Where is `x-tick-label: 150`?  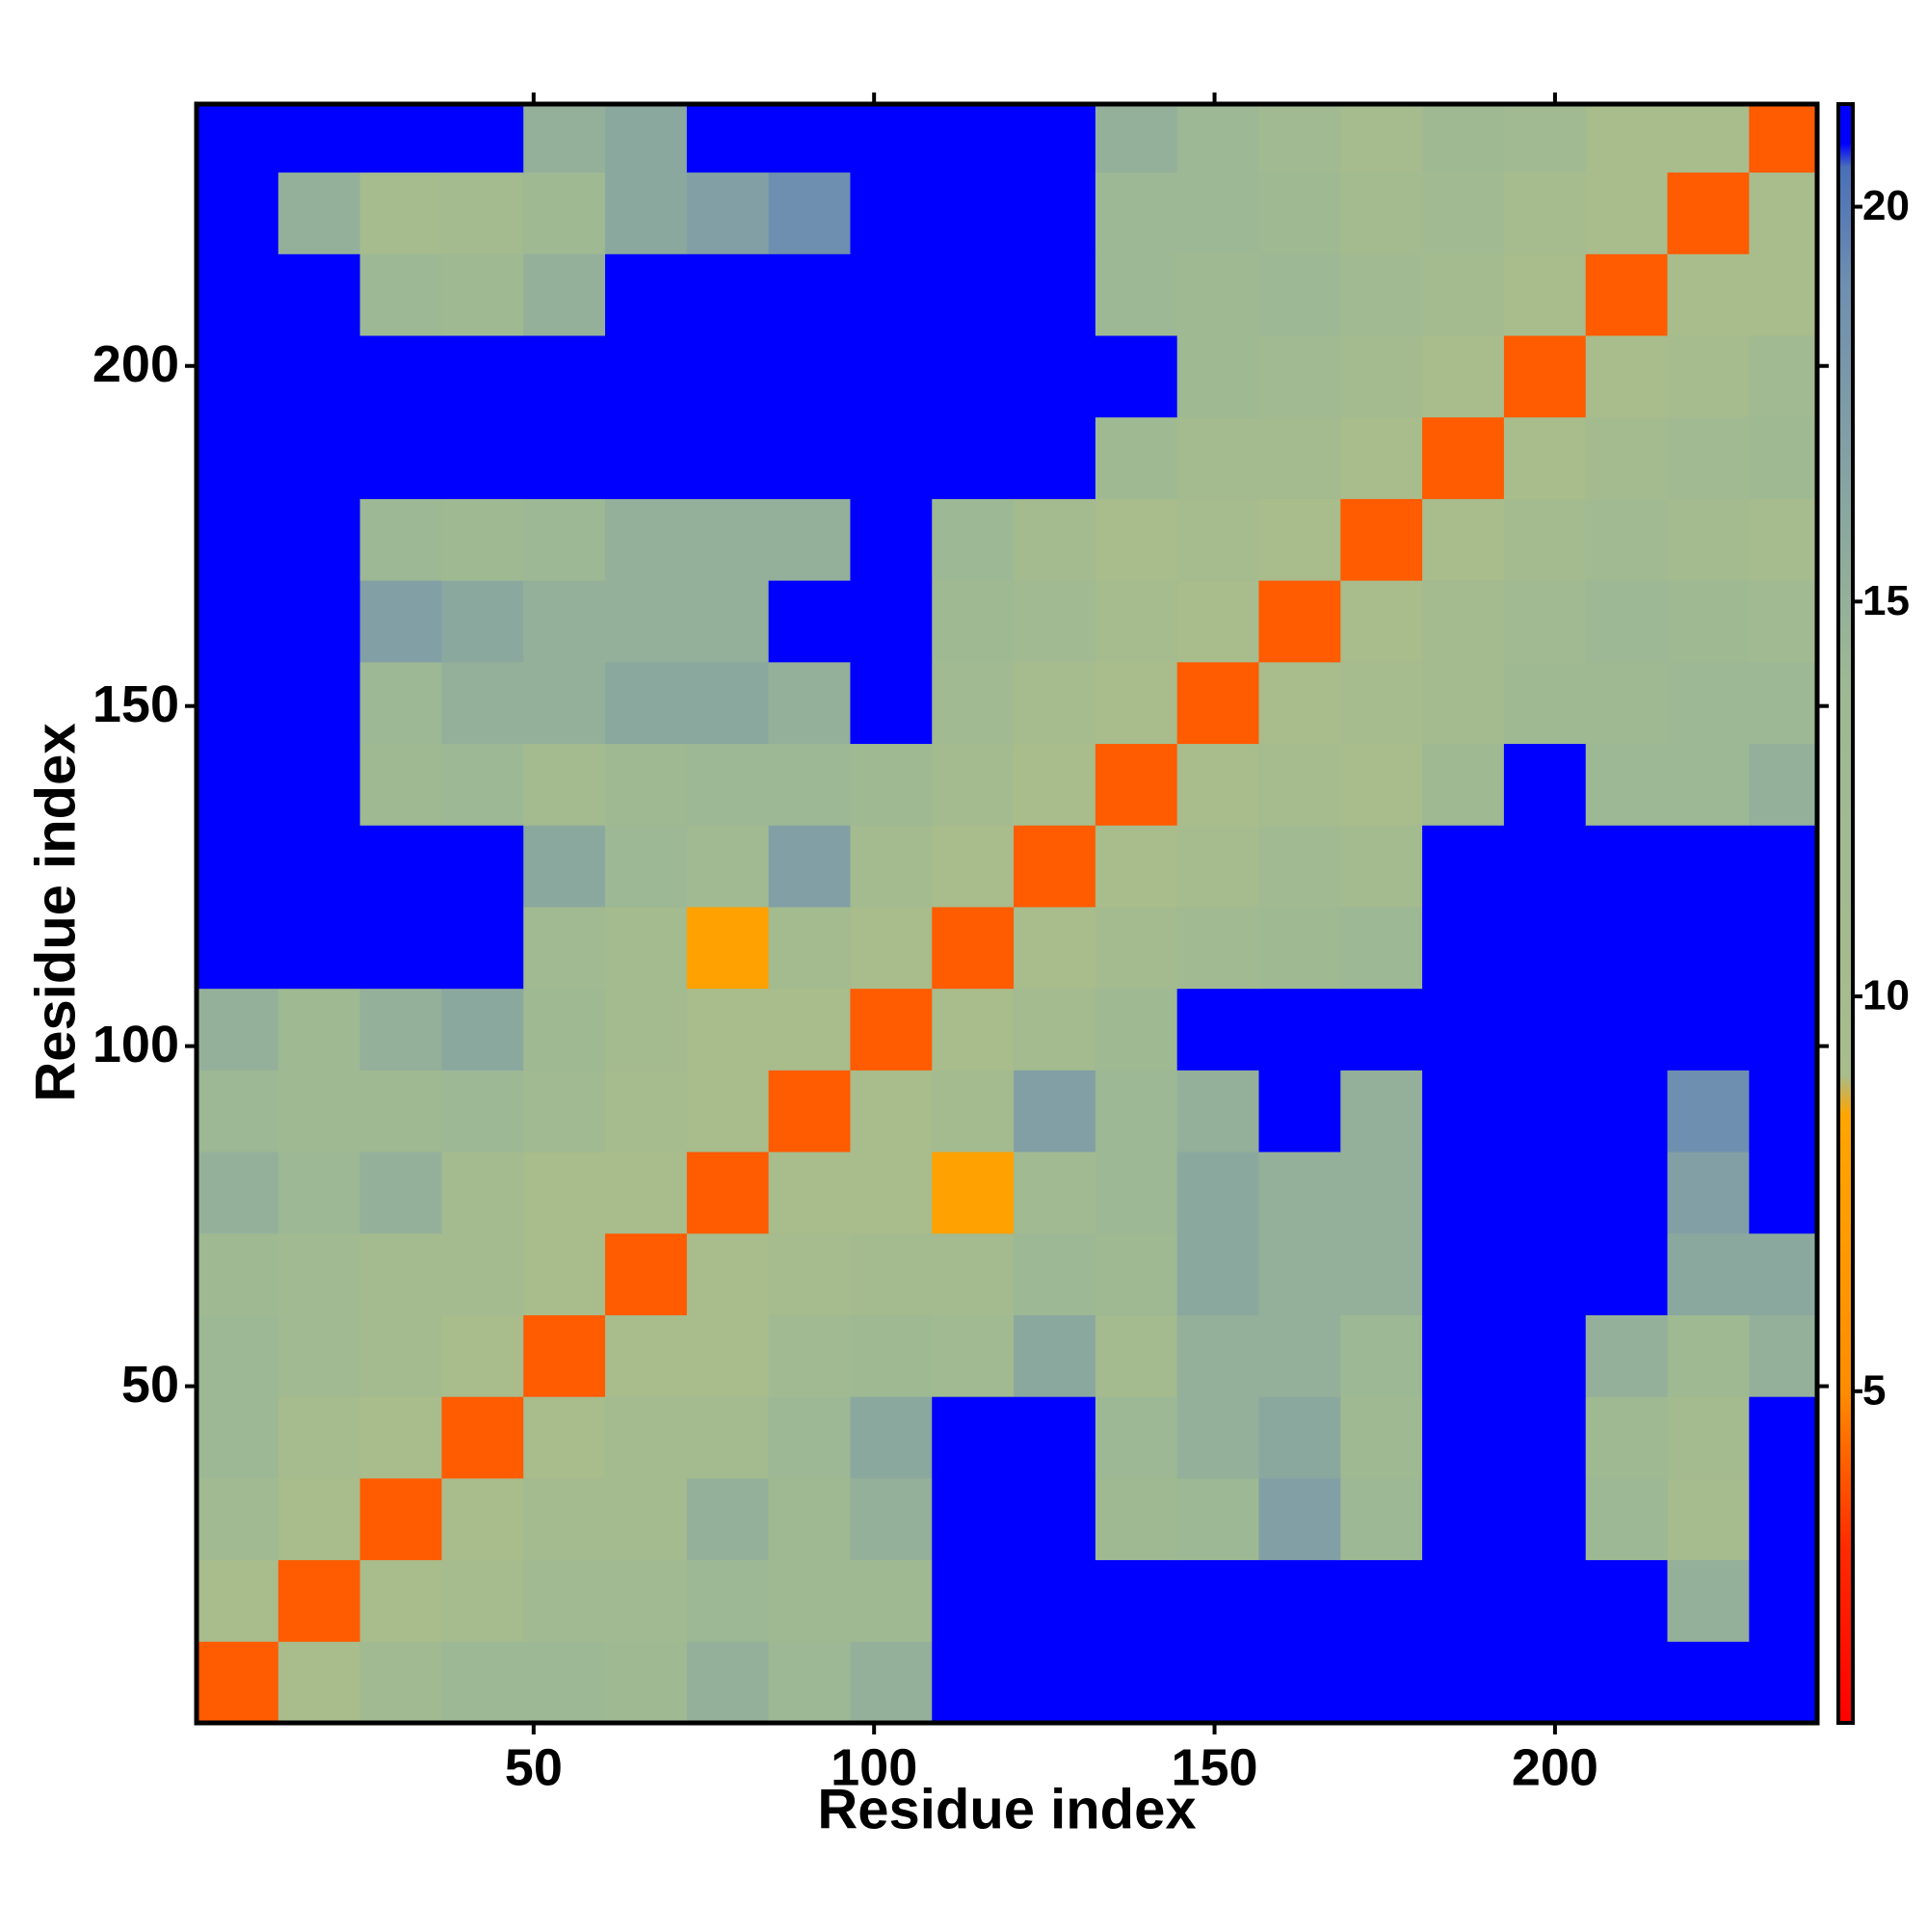
x-tick-label: 150 is located at coordinates (1214, 1767).